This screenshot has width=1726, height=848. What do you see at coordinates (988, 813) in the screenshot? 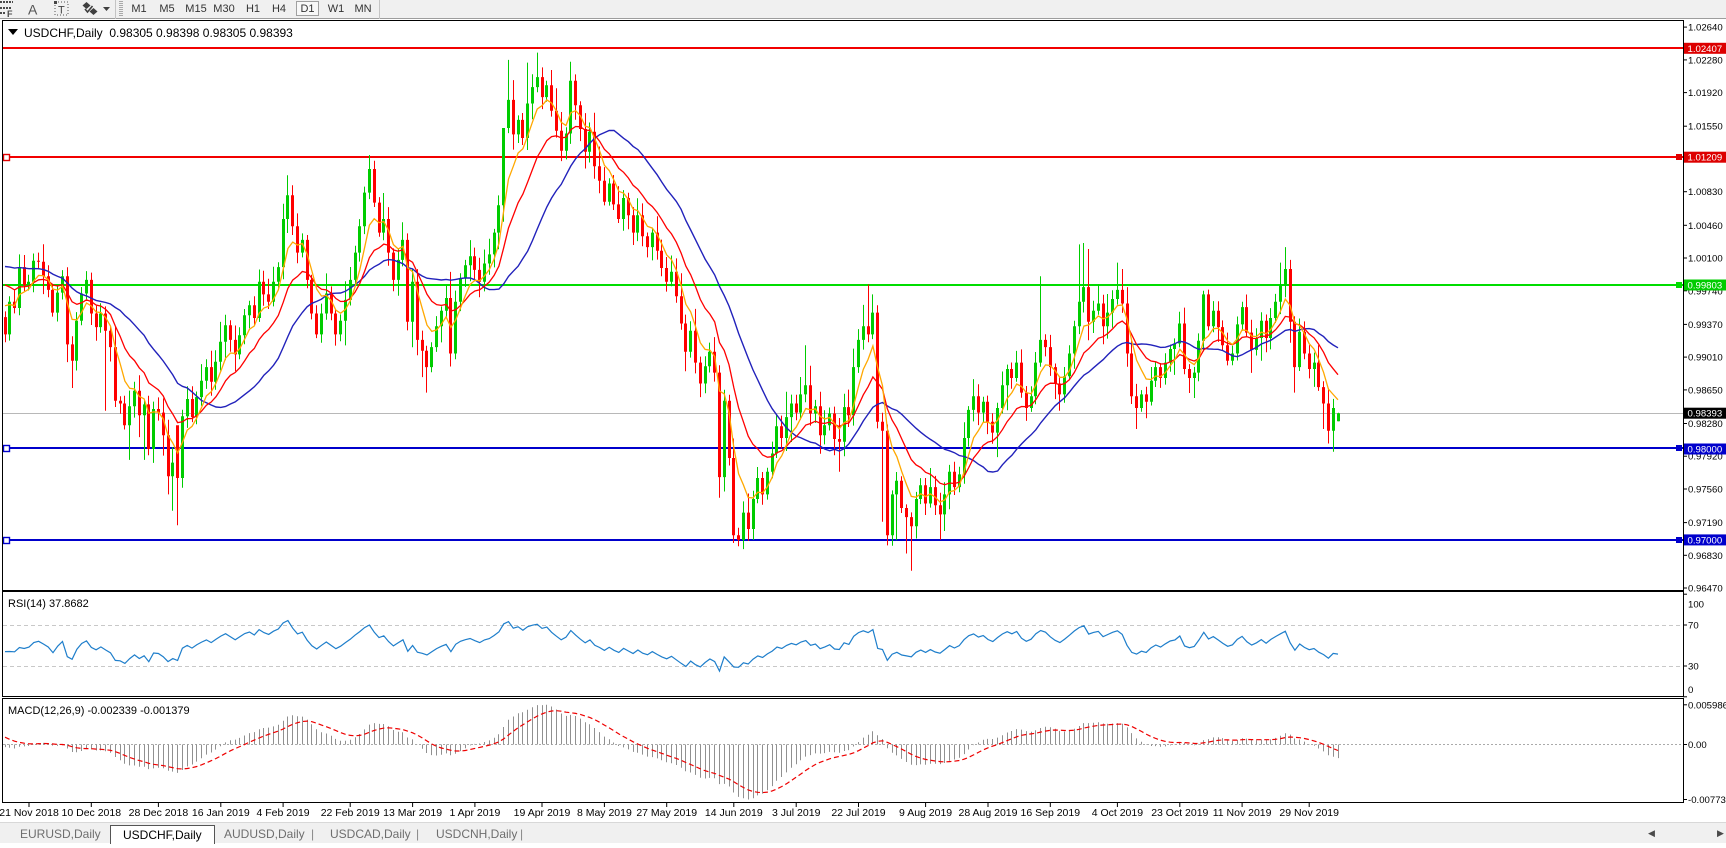
I see `svg-text: 28 Aug 2019` at bounding box center [988, 813].